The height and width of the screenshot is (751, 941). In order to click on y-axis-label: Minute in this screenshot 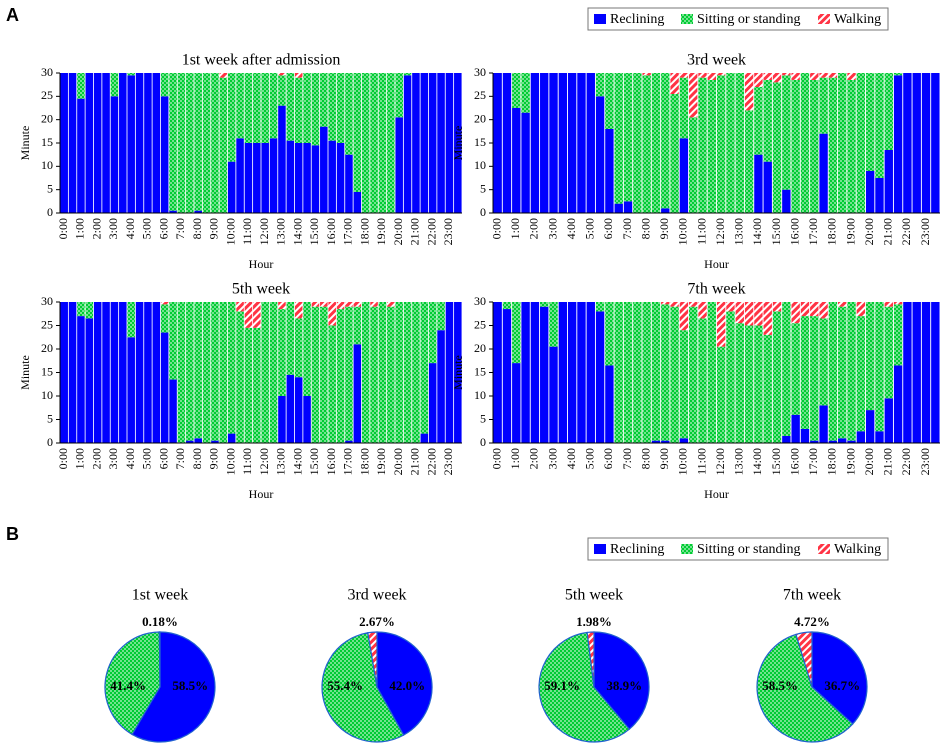, I will do `click(458, 372)`.